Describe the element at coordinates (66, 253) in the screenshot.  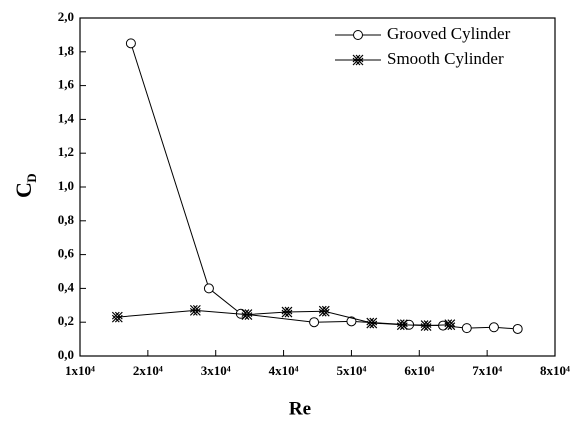
I see `y-tick-label: 0,6` at that location.